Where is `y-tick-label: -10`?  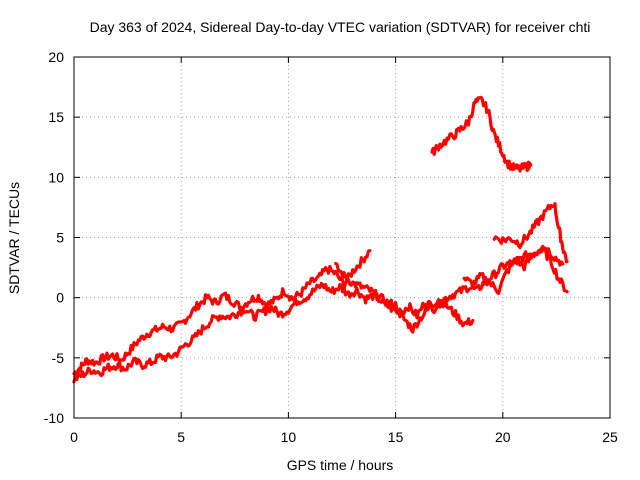 y-tick-label: -10 is located at coordinates (54, 418).